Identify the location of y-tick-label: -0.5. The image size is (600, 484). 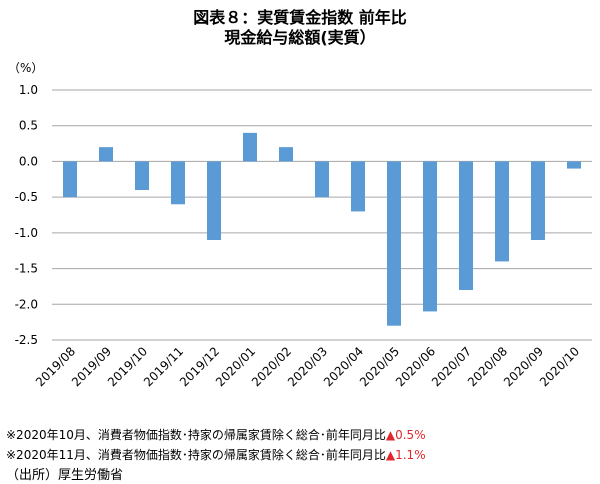
(26, 197).